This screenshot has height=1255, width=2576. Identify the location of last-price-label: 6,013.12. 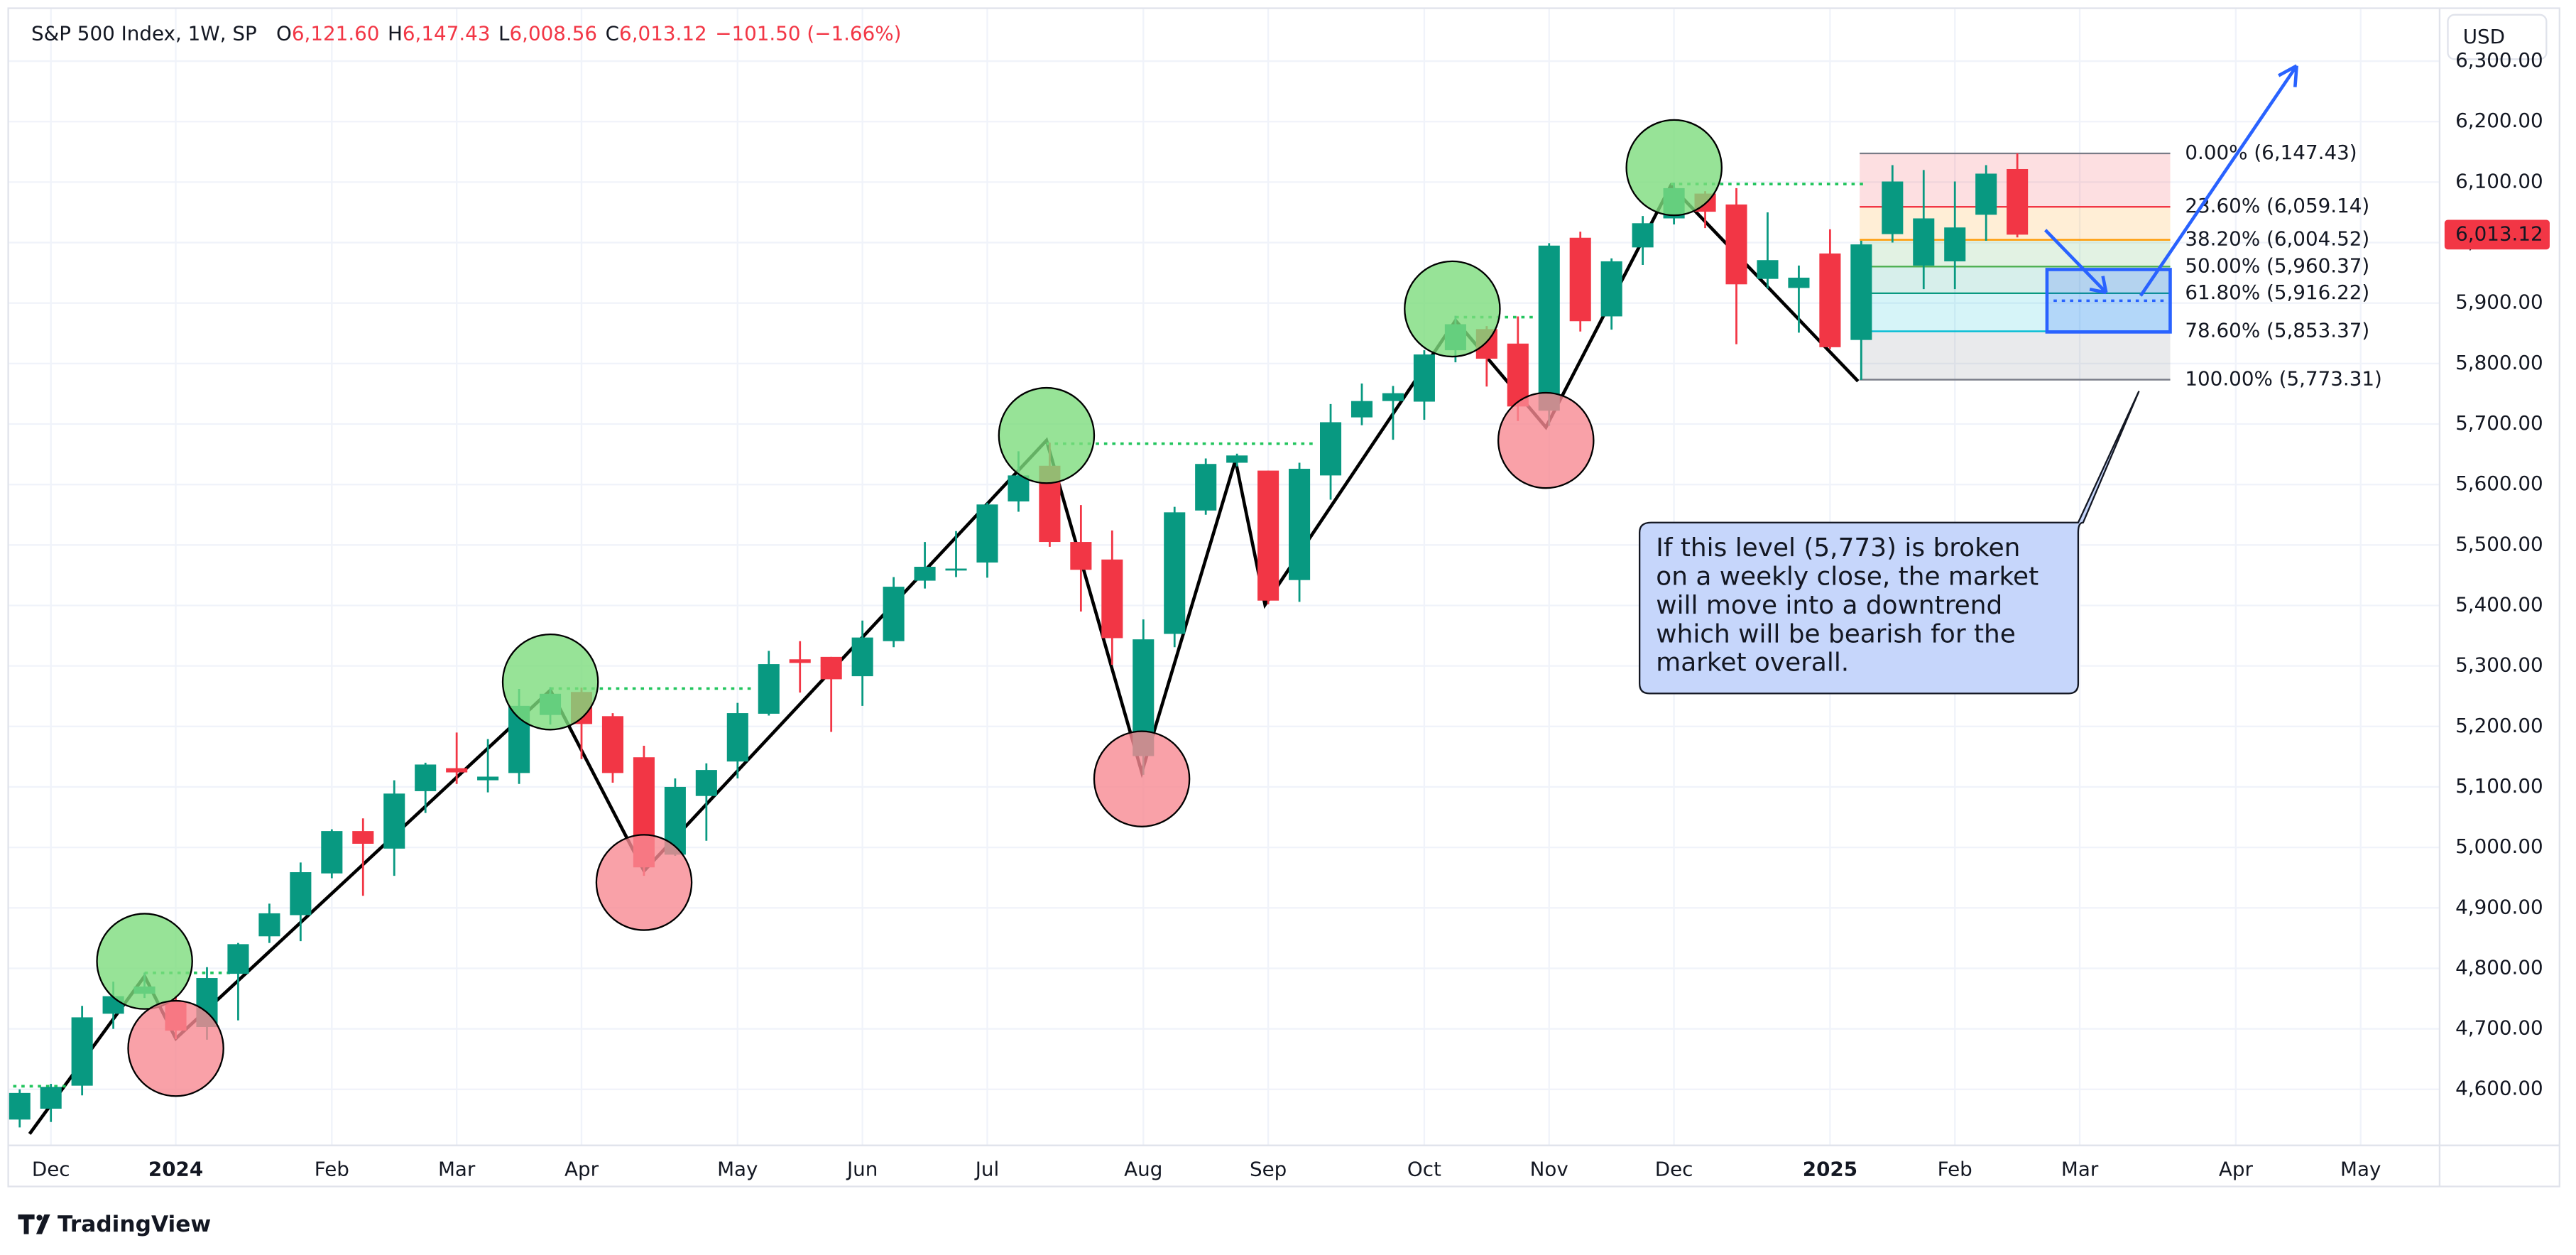
(2499, 233).